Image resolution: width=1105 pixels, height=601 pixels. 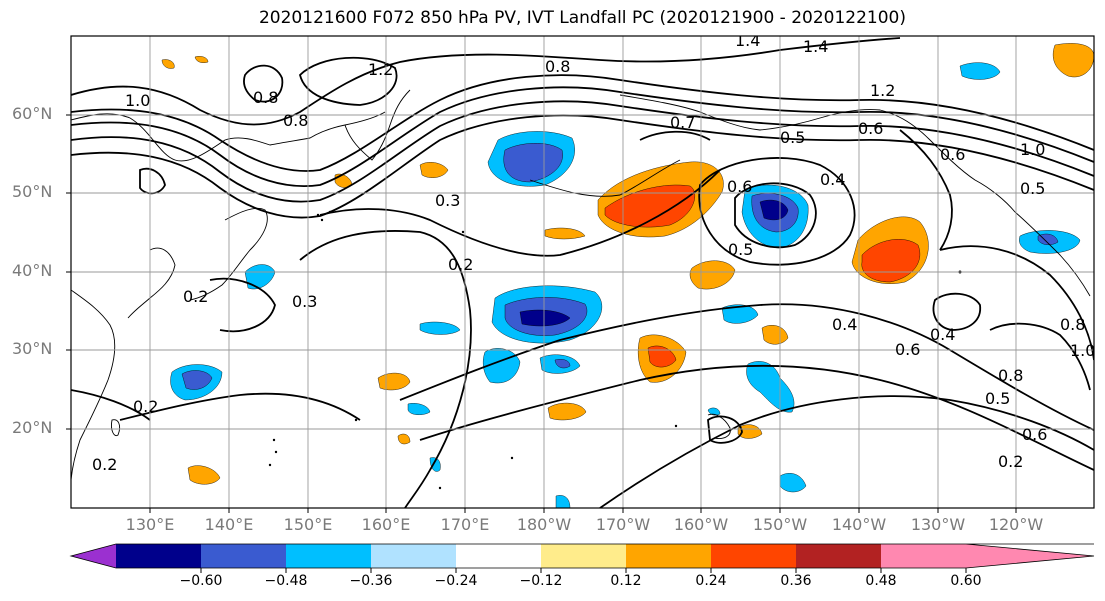 I want to click on colorbar-tick-label: −0.12, so click(x=541, y=581).